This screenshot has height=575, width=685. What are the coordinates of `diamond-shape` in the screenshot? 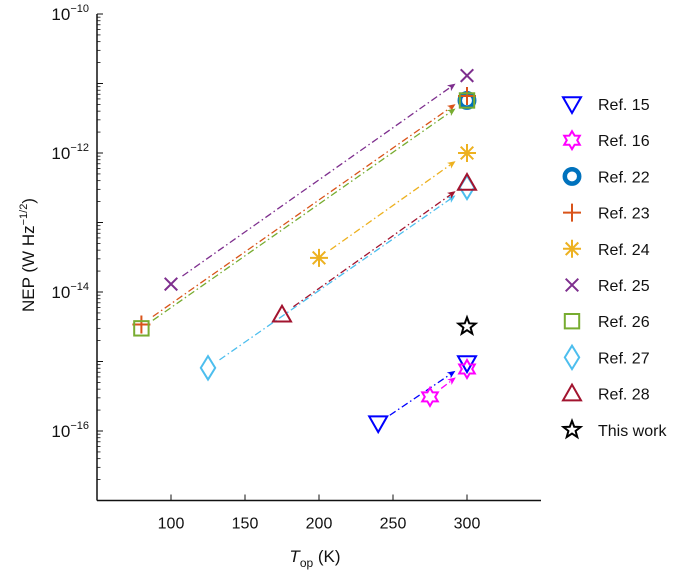 It's located at (208, 368).